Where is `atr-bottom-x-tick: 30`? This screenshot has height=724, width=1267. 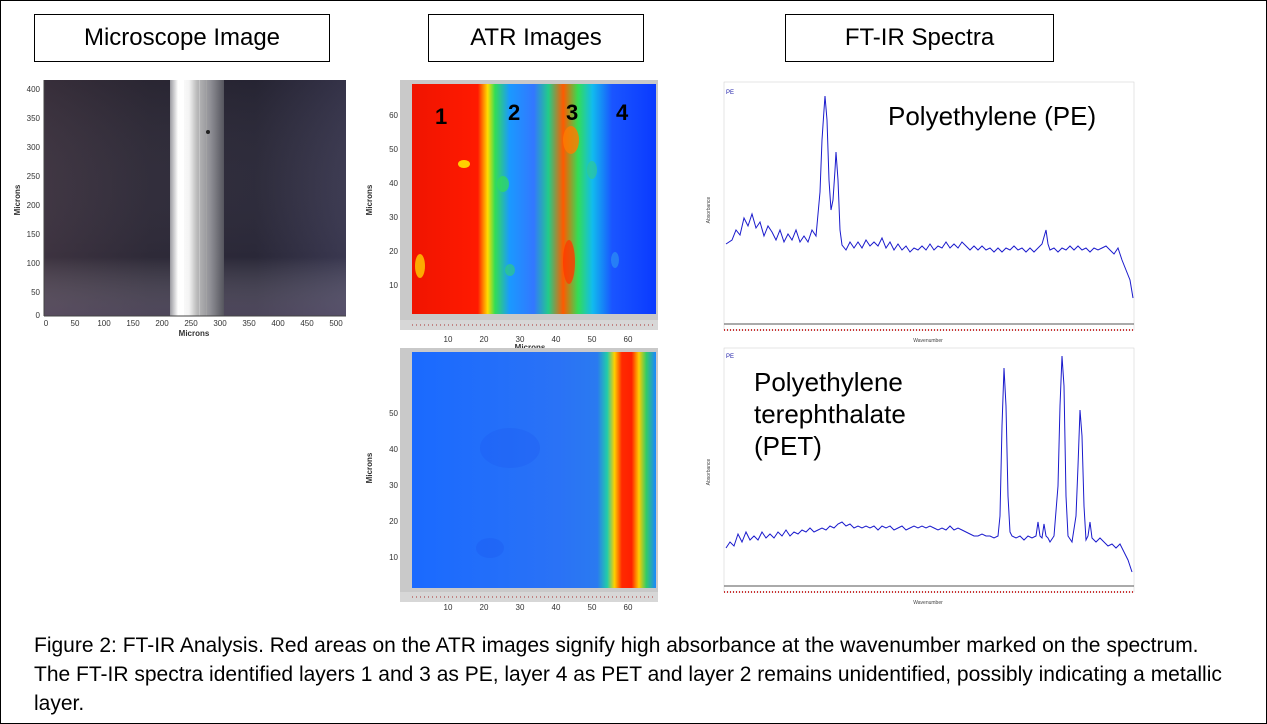 atr-bottom-x-tick: 30 is located at coordinates (520, 606).